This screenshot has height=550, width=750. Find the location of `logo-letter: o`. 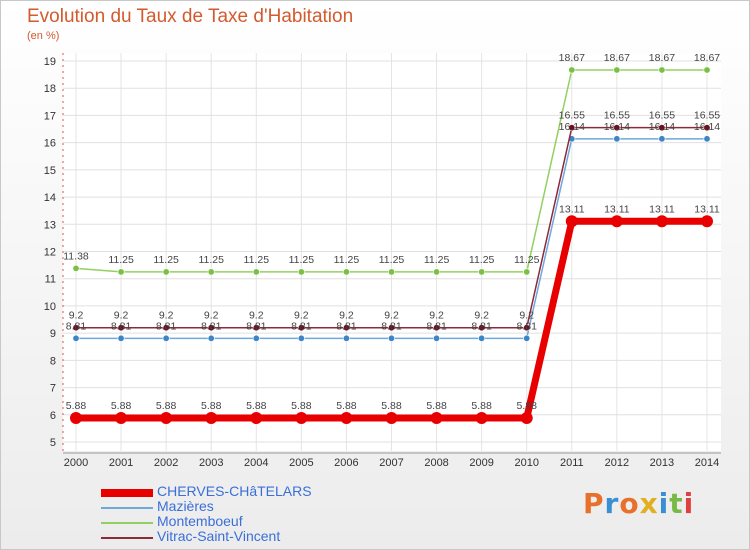

logo-letter: o is located at coordinates (629, 503).